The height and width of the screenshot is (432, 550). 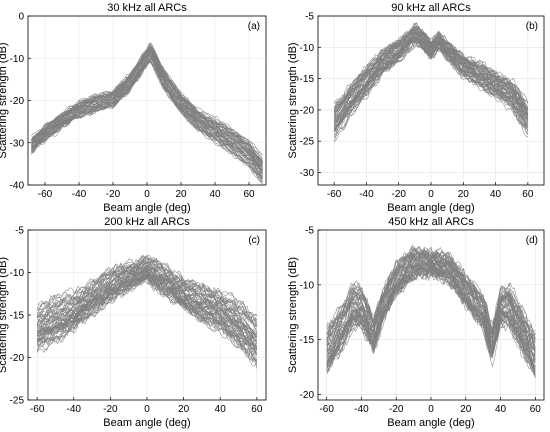 I want to click on y-tick-label: -40, so click(x=17, y=186).